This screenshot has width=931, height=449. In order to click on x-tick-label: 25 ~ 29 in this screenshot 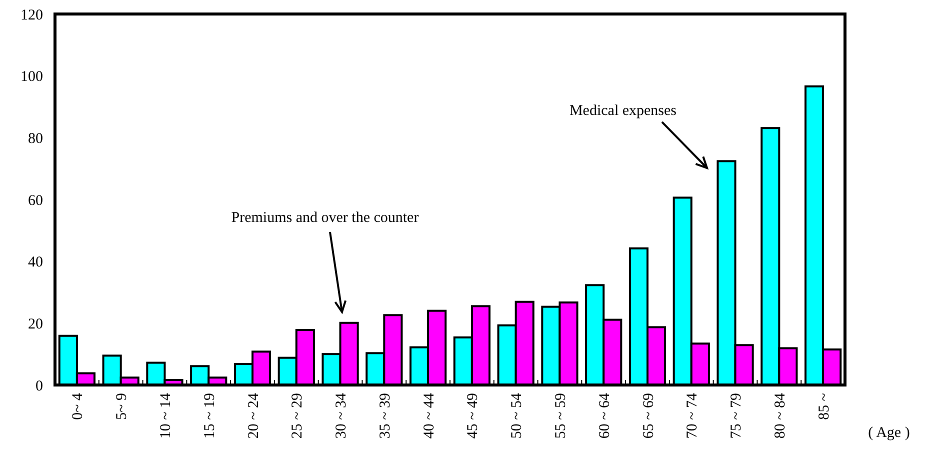, I will do `click(298, 416)`.